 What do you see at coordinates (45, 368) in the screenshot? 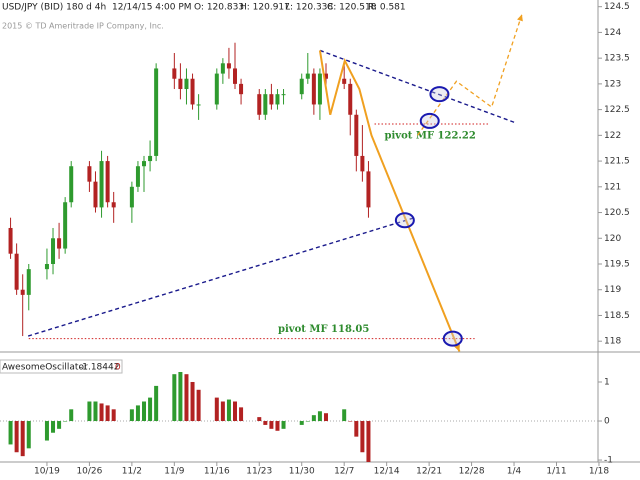
I see `osc-name: AwesomeOscillator` at bounding box center [45, 368].